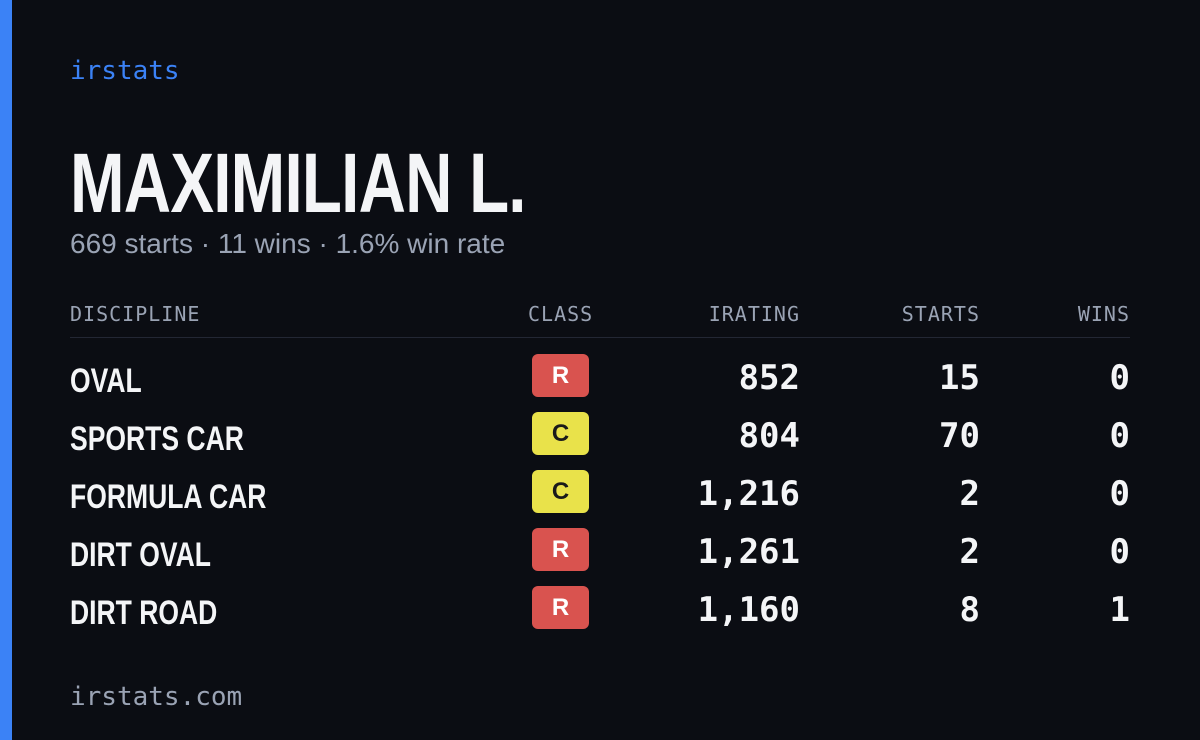 The width and height of the screenshot is (1200, 740). What do you see at coordinates (156, 697) in the screenshot?
I see `footer-site: irstats.com` at bounding box center [156, 697].